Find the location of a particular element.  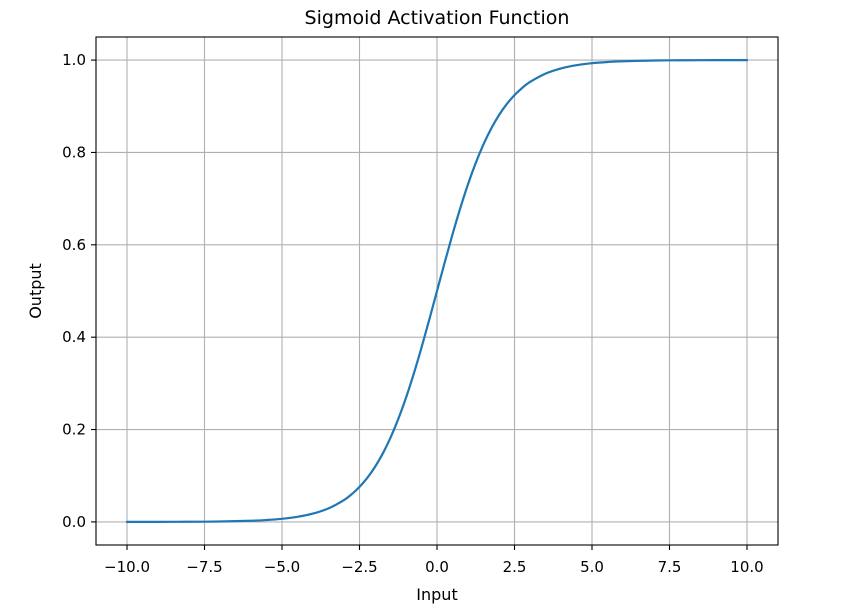

x-tick-label: 7.5 is located at coordinates (670, 567).